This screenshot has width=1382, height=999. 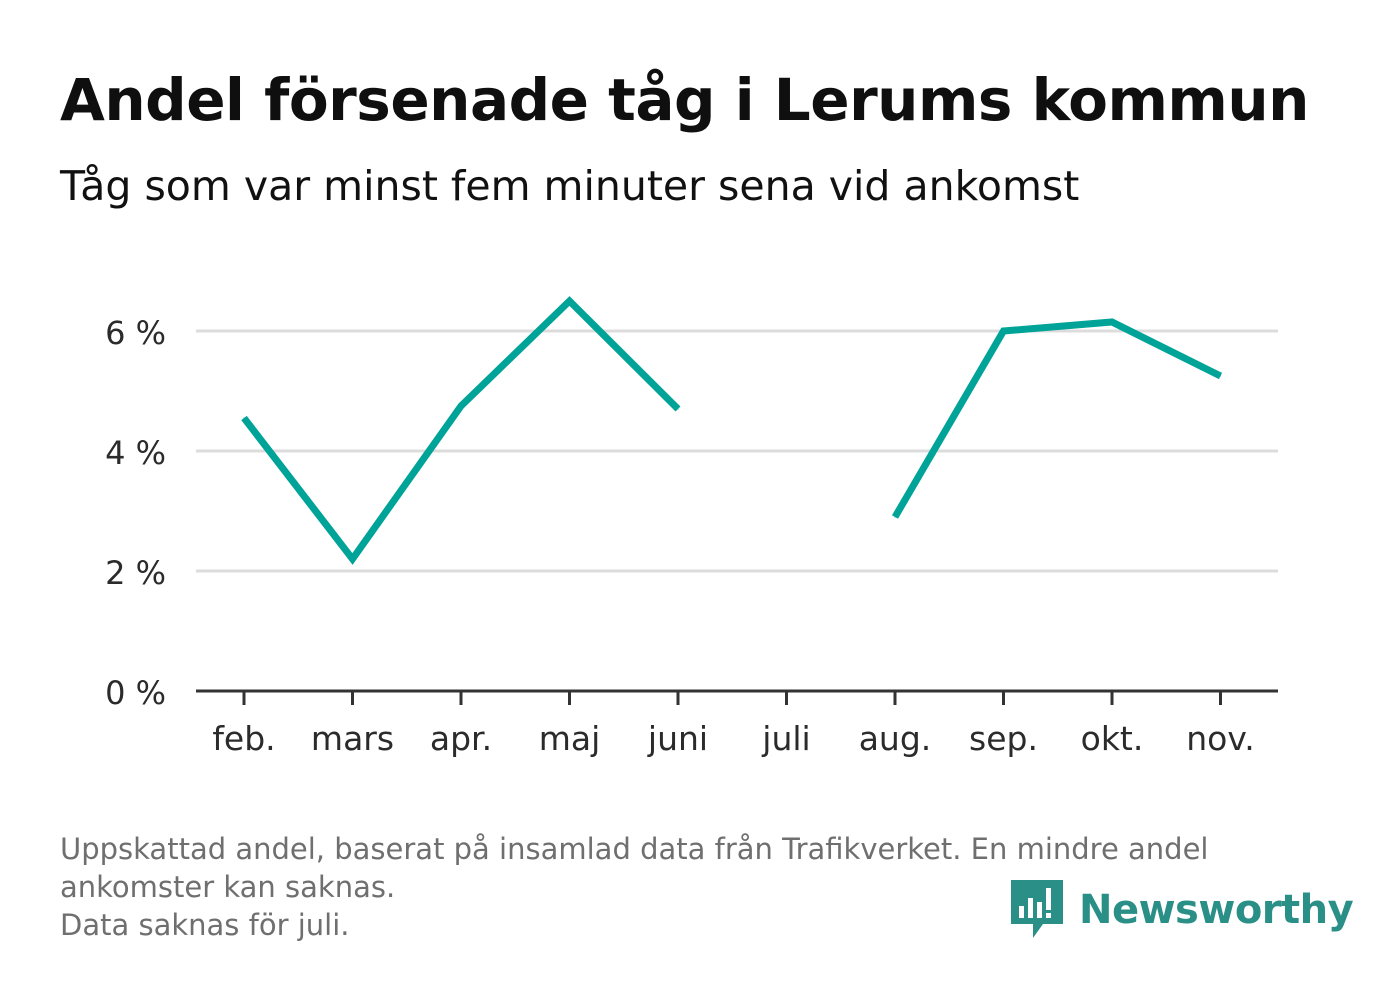 What do you see at coordinates (135, 573) in the screenshot?
I see `y-tick-label: 2 %` at bounding box center [135, 573].